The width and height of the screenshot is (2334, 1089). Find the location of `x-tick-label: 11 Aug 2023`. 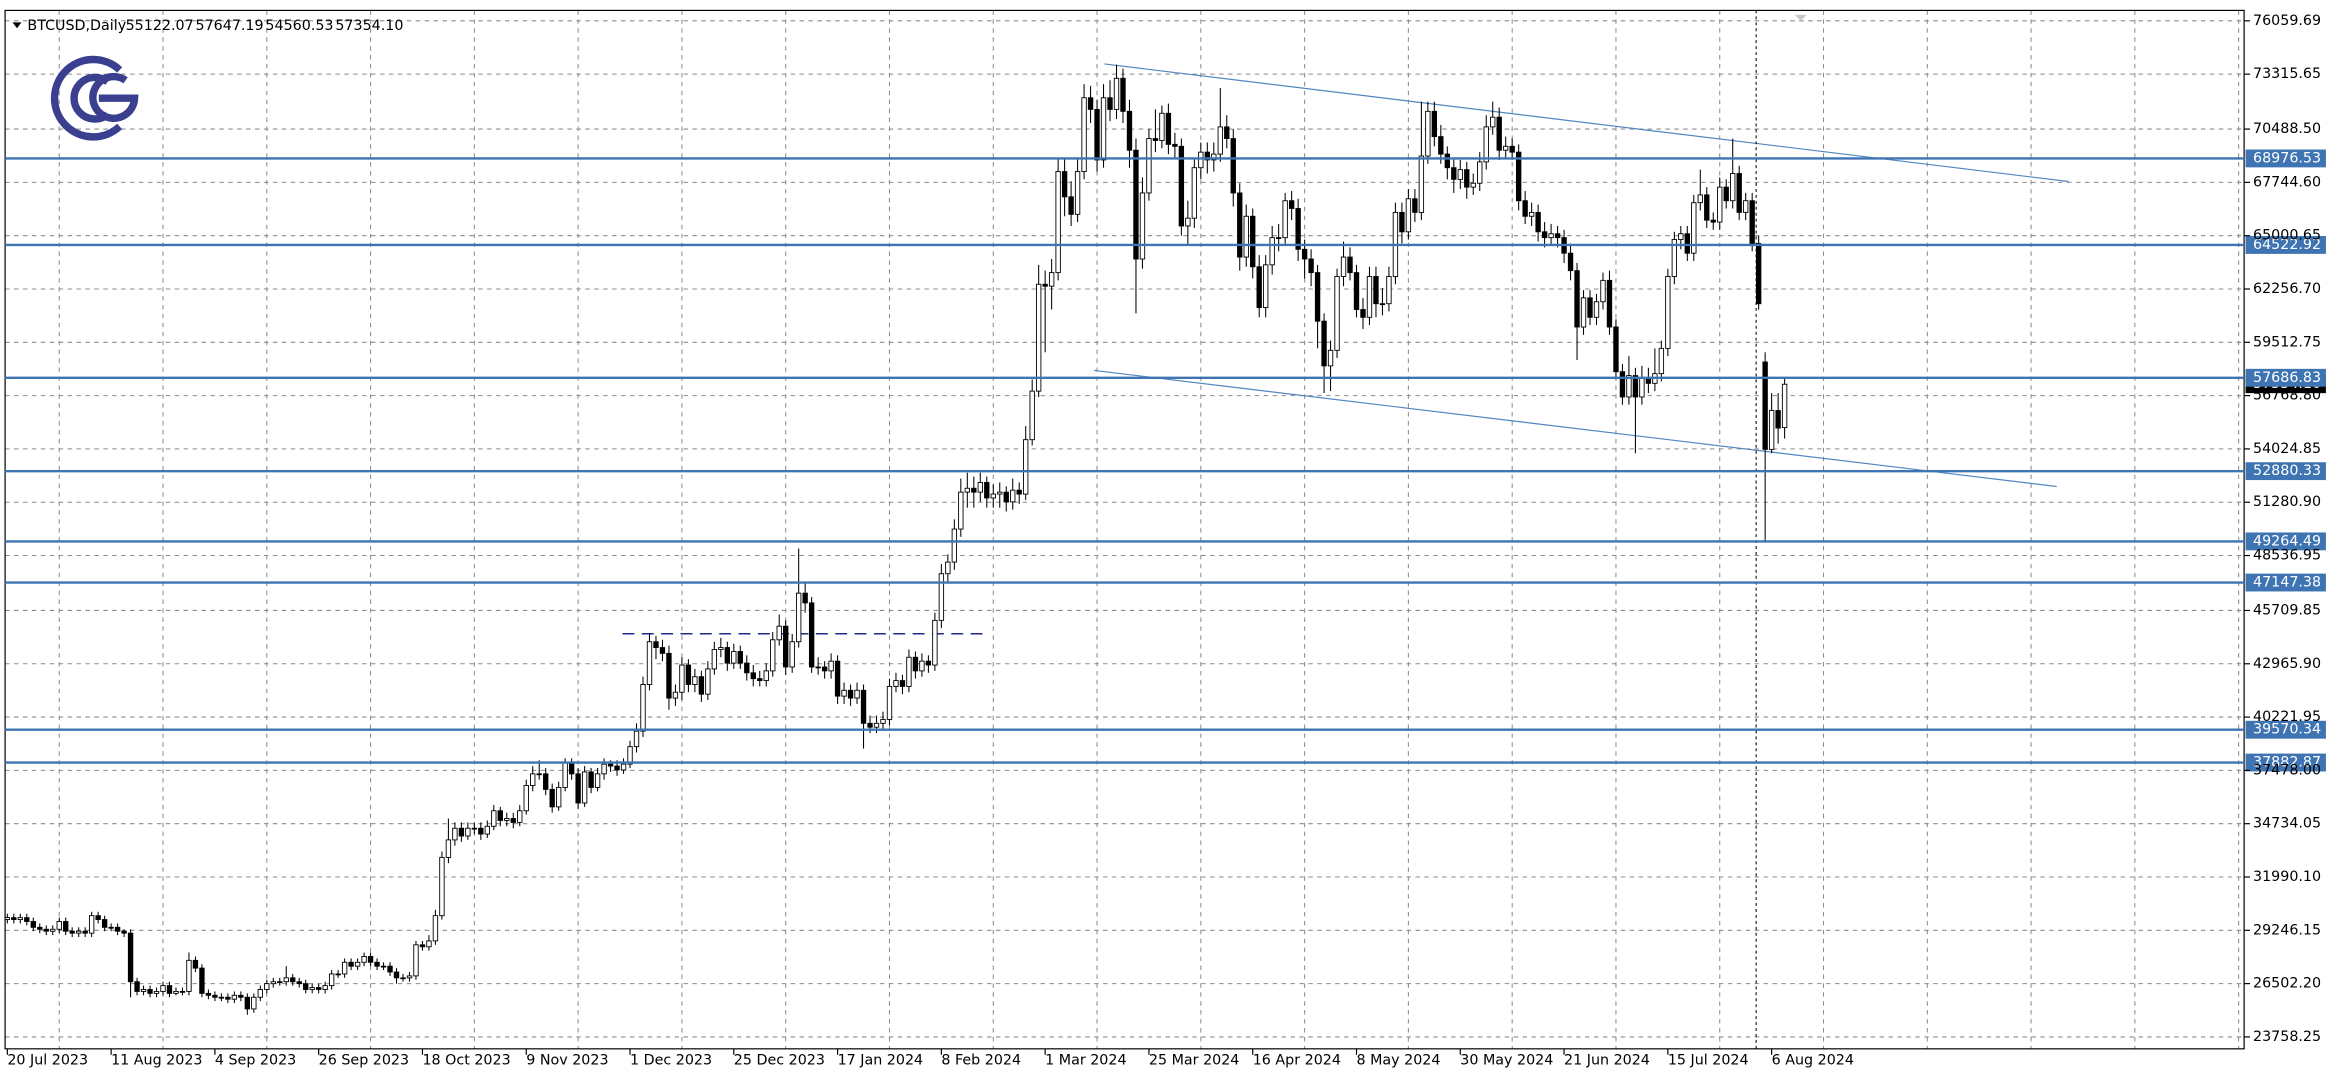

x-tick-label: 11 Aug 2023 is located at coordinates (156, 1061).